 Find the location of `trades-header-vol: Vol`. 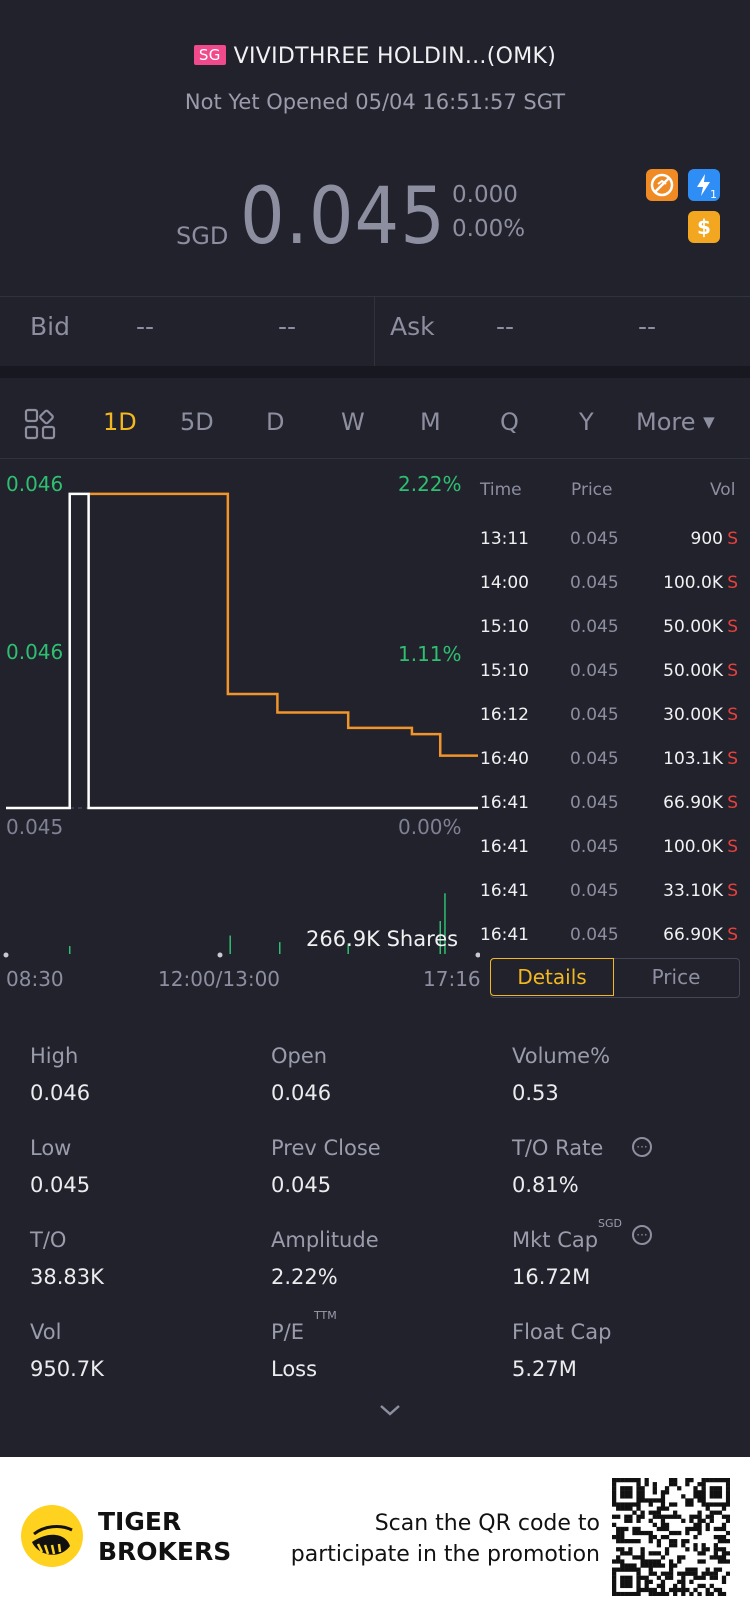

trades-header-vol: Vol is located at coordinates (723, 490).